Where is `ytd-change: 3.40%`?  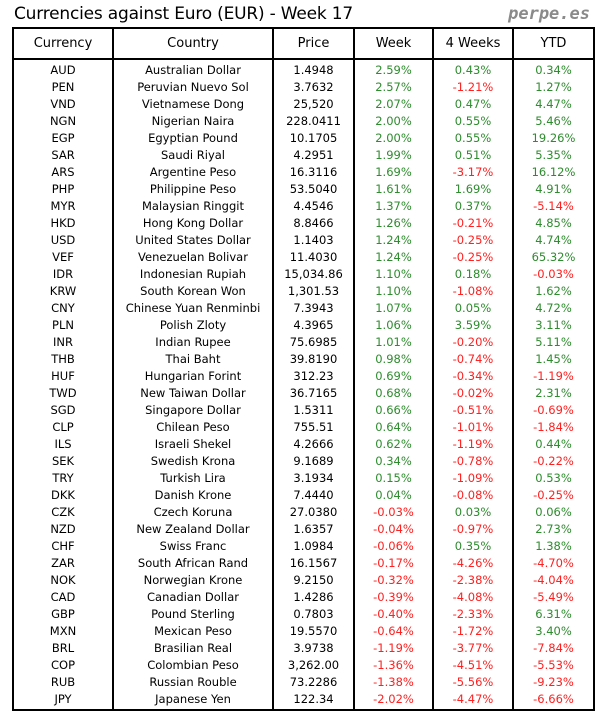 ytd-change: 3.40% is located at coordinates (553, 631).